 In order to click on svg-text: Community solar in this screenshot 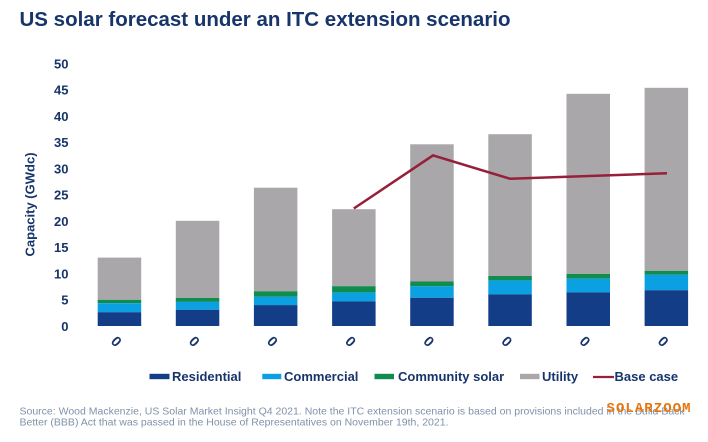, I will do `click(451, 376)`.